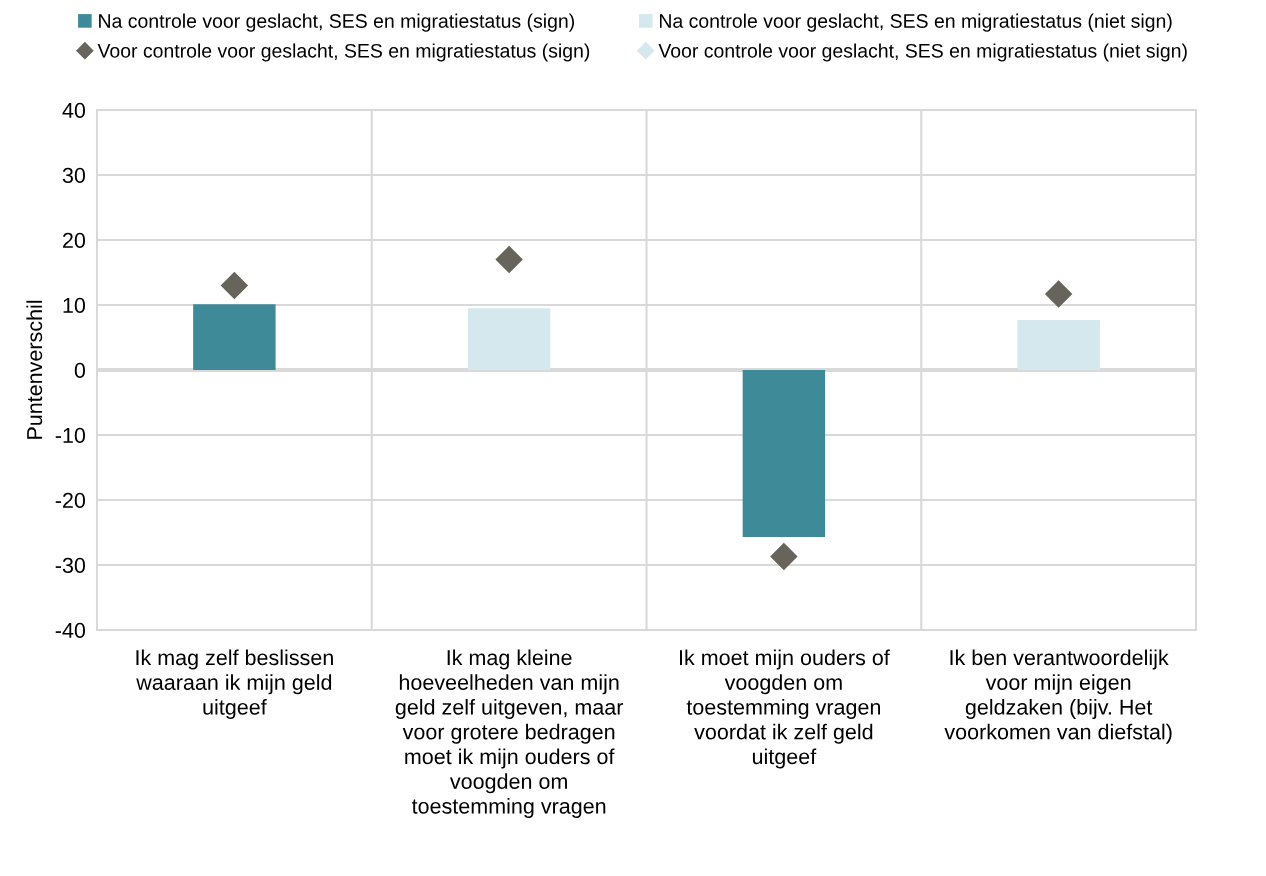  What do you see at coordinates (784, 709) in the screenshot?
I see `x-tick-label: Ik moet mijn ouders of voogden om toestemming vragen voordat ik zelf geld uitgeef` at bounding box center [784, 709].